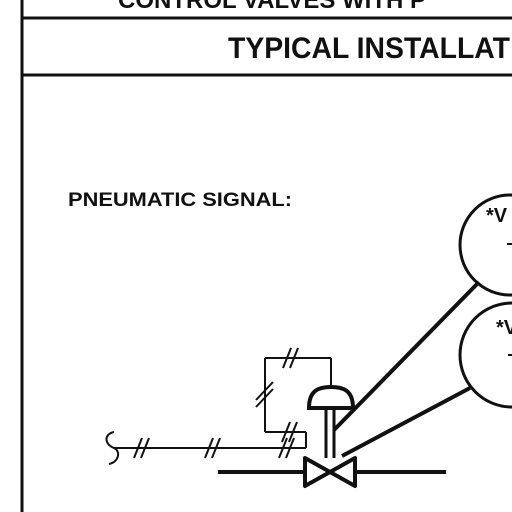 The height and width of the screenshot is (512, 512). What do you see at coordinates (138, 448) in the screenshot?
I see `signal-hash-1a` at bounding box center [138, 448].